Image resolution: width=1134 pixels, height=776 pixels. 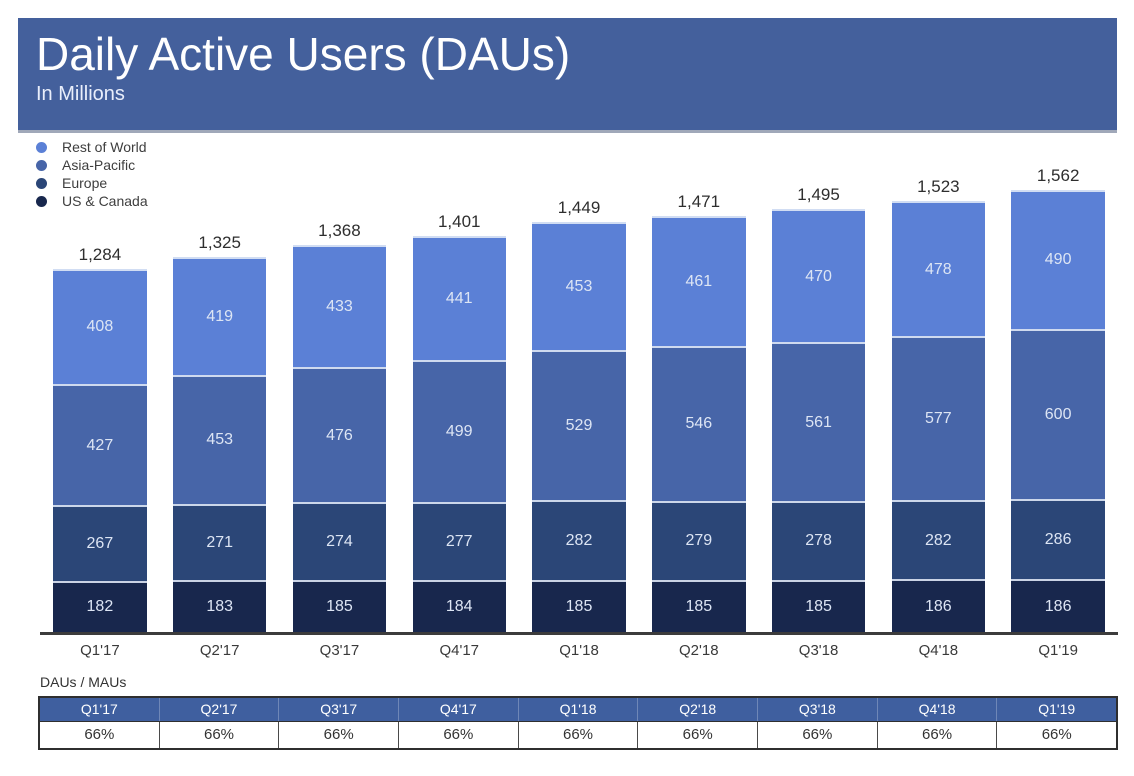 I want to click on bar-stack: 490 600 286 186, so click(x=1058, y=411).